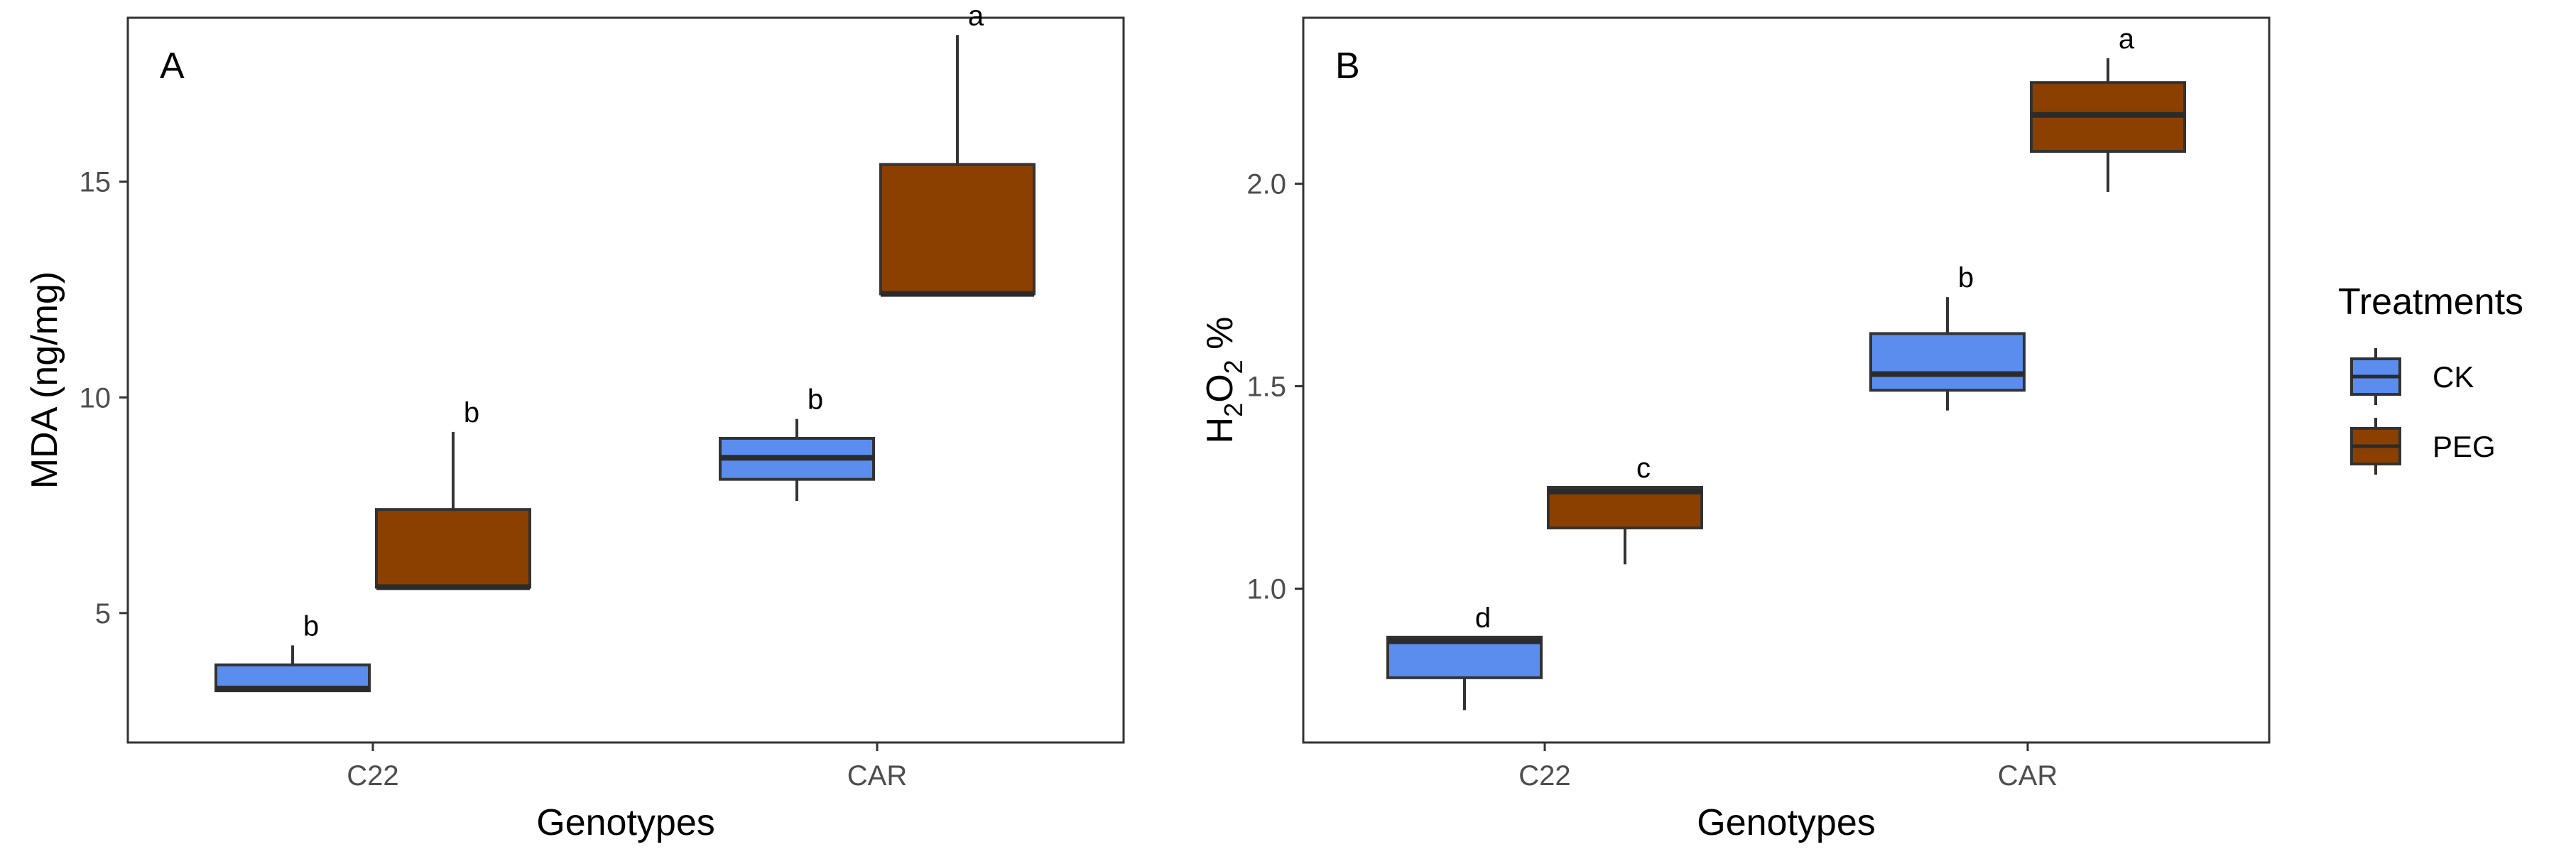 This screenshot has height=864, width=2576. Describe the element at coordinates (2453, 377) in the screenshot. I see `legend-label-ck: CK` at that location.